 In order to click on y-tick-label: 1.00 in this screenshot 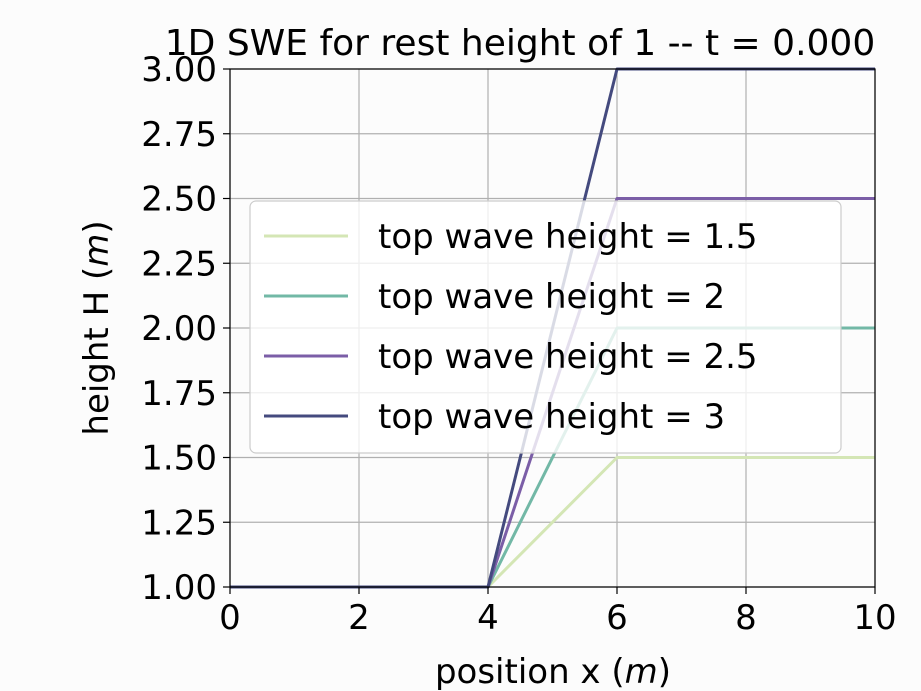, I will do `click(179, 588)`.